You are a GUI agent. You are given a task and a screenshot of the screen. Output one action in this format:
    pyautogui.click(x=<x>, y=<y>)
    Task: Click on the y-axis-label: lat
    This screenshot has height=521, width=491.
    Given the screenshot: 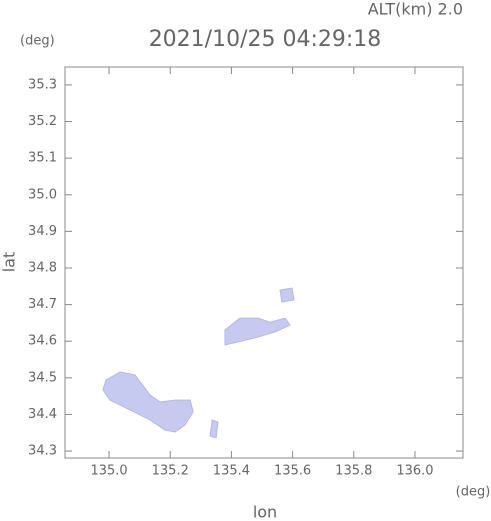 What is the action you would take?
    pyautogui.click(x=9, y=262)
    